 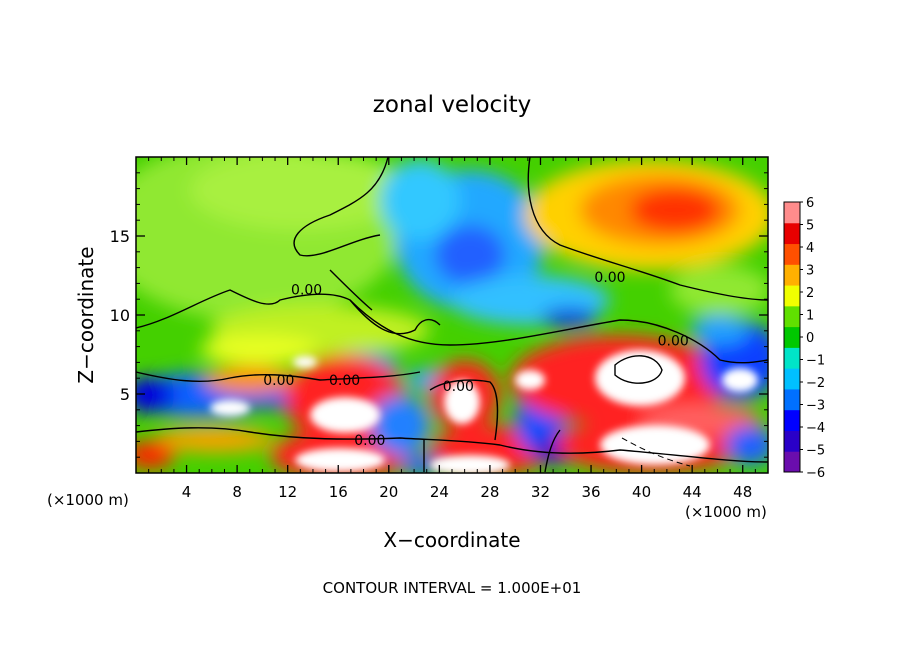 What do you see at coordinates (237, 492) in the screenshot?
I see `x-tick-label: 8` at bounding box center [237, 492].